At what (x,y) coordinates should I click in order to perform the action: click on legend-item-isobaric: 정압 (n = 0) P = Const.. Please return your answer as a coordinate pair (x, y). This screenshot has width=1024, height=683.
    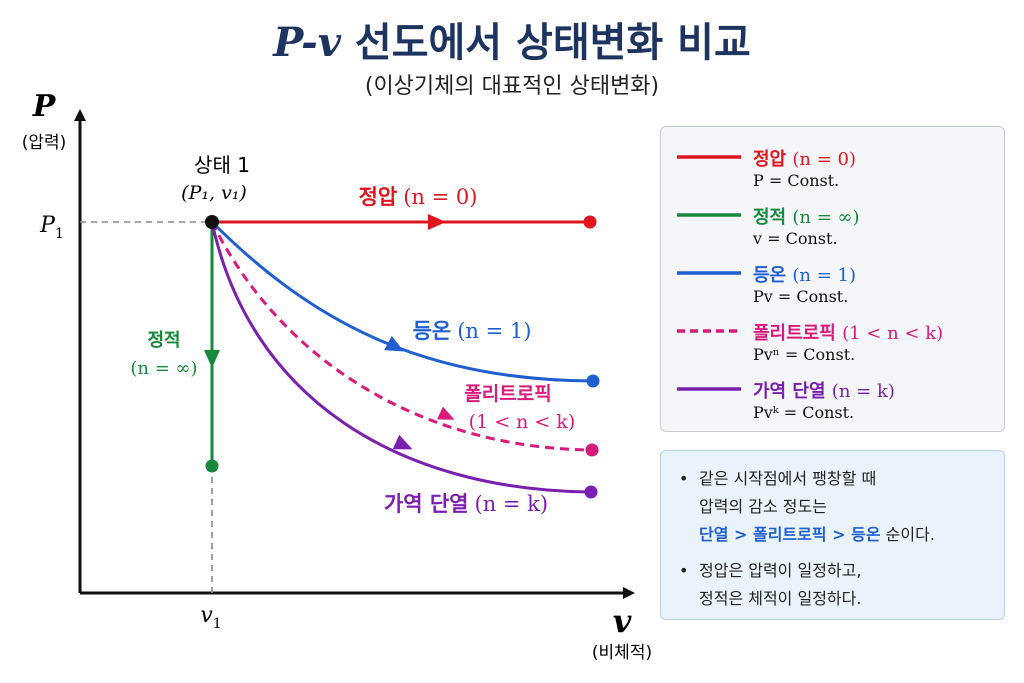
    Looking at the image, I should click on (833, 169).